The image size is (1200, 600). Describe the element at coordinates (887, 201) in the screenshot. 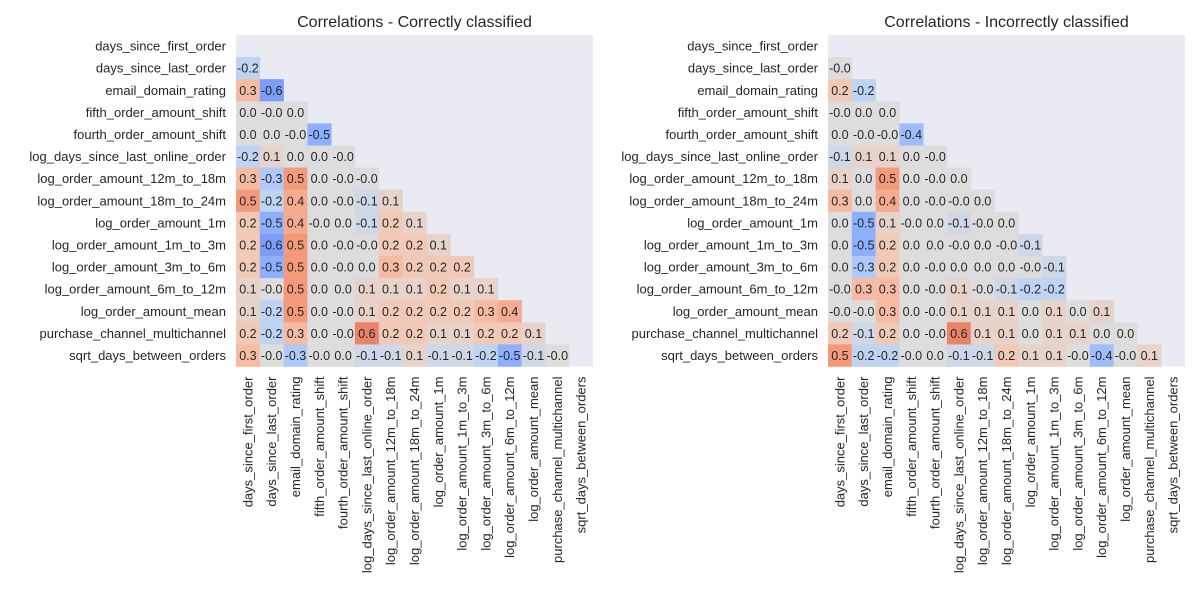

I see `cell-value-label: 0.4` at that location.